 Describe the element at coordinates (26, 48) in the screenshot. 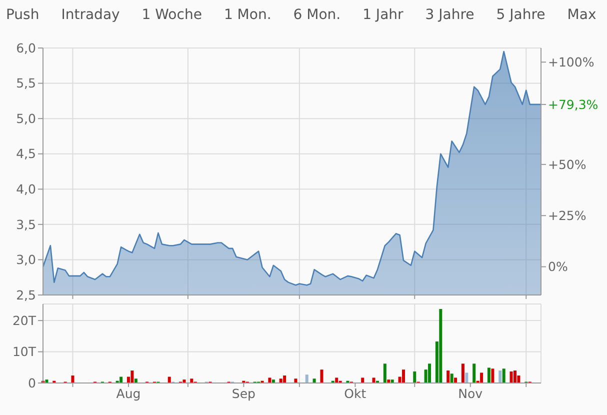

I see `y-tick-label: 6,0` at that location.